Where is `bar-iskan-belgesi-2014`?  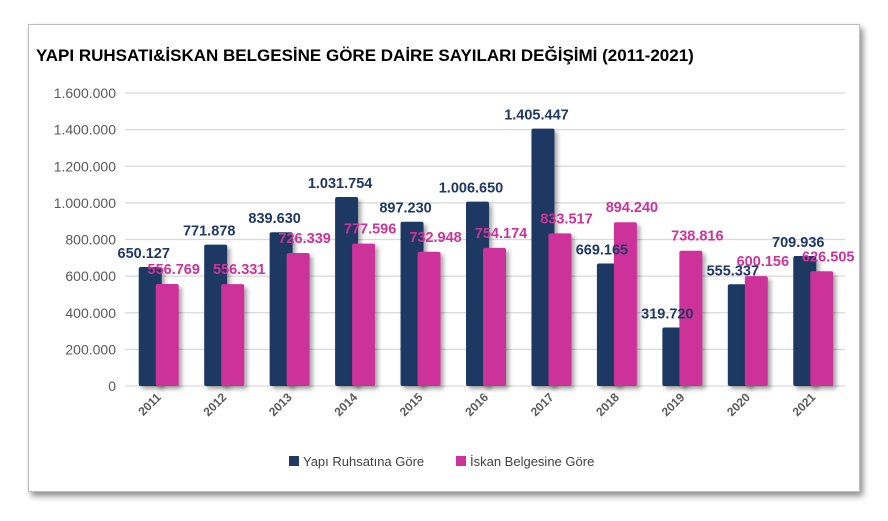
bar-iskan-belgesi-2014 is located at coordinates (364, 314).